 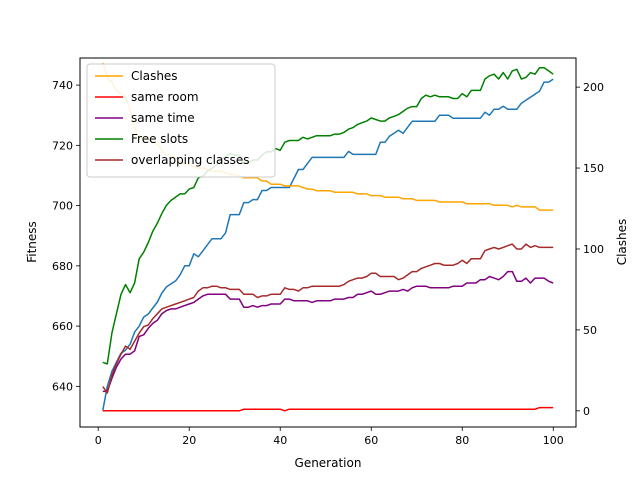 What do you see at coordinates (62, 145) in the screenshot?
I see `y-left-tick-label: 720` at bounding box center [62, 145].